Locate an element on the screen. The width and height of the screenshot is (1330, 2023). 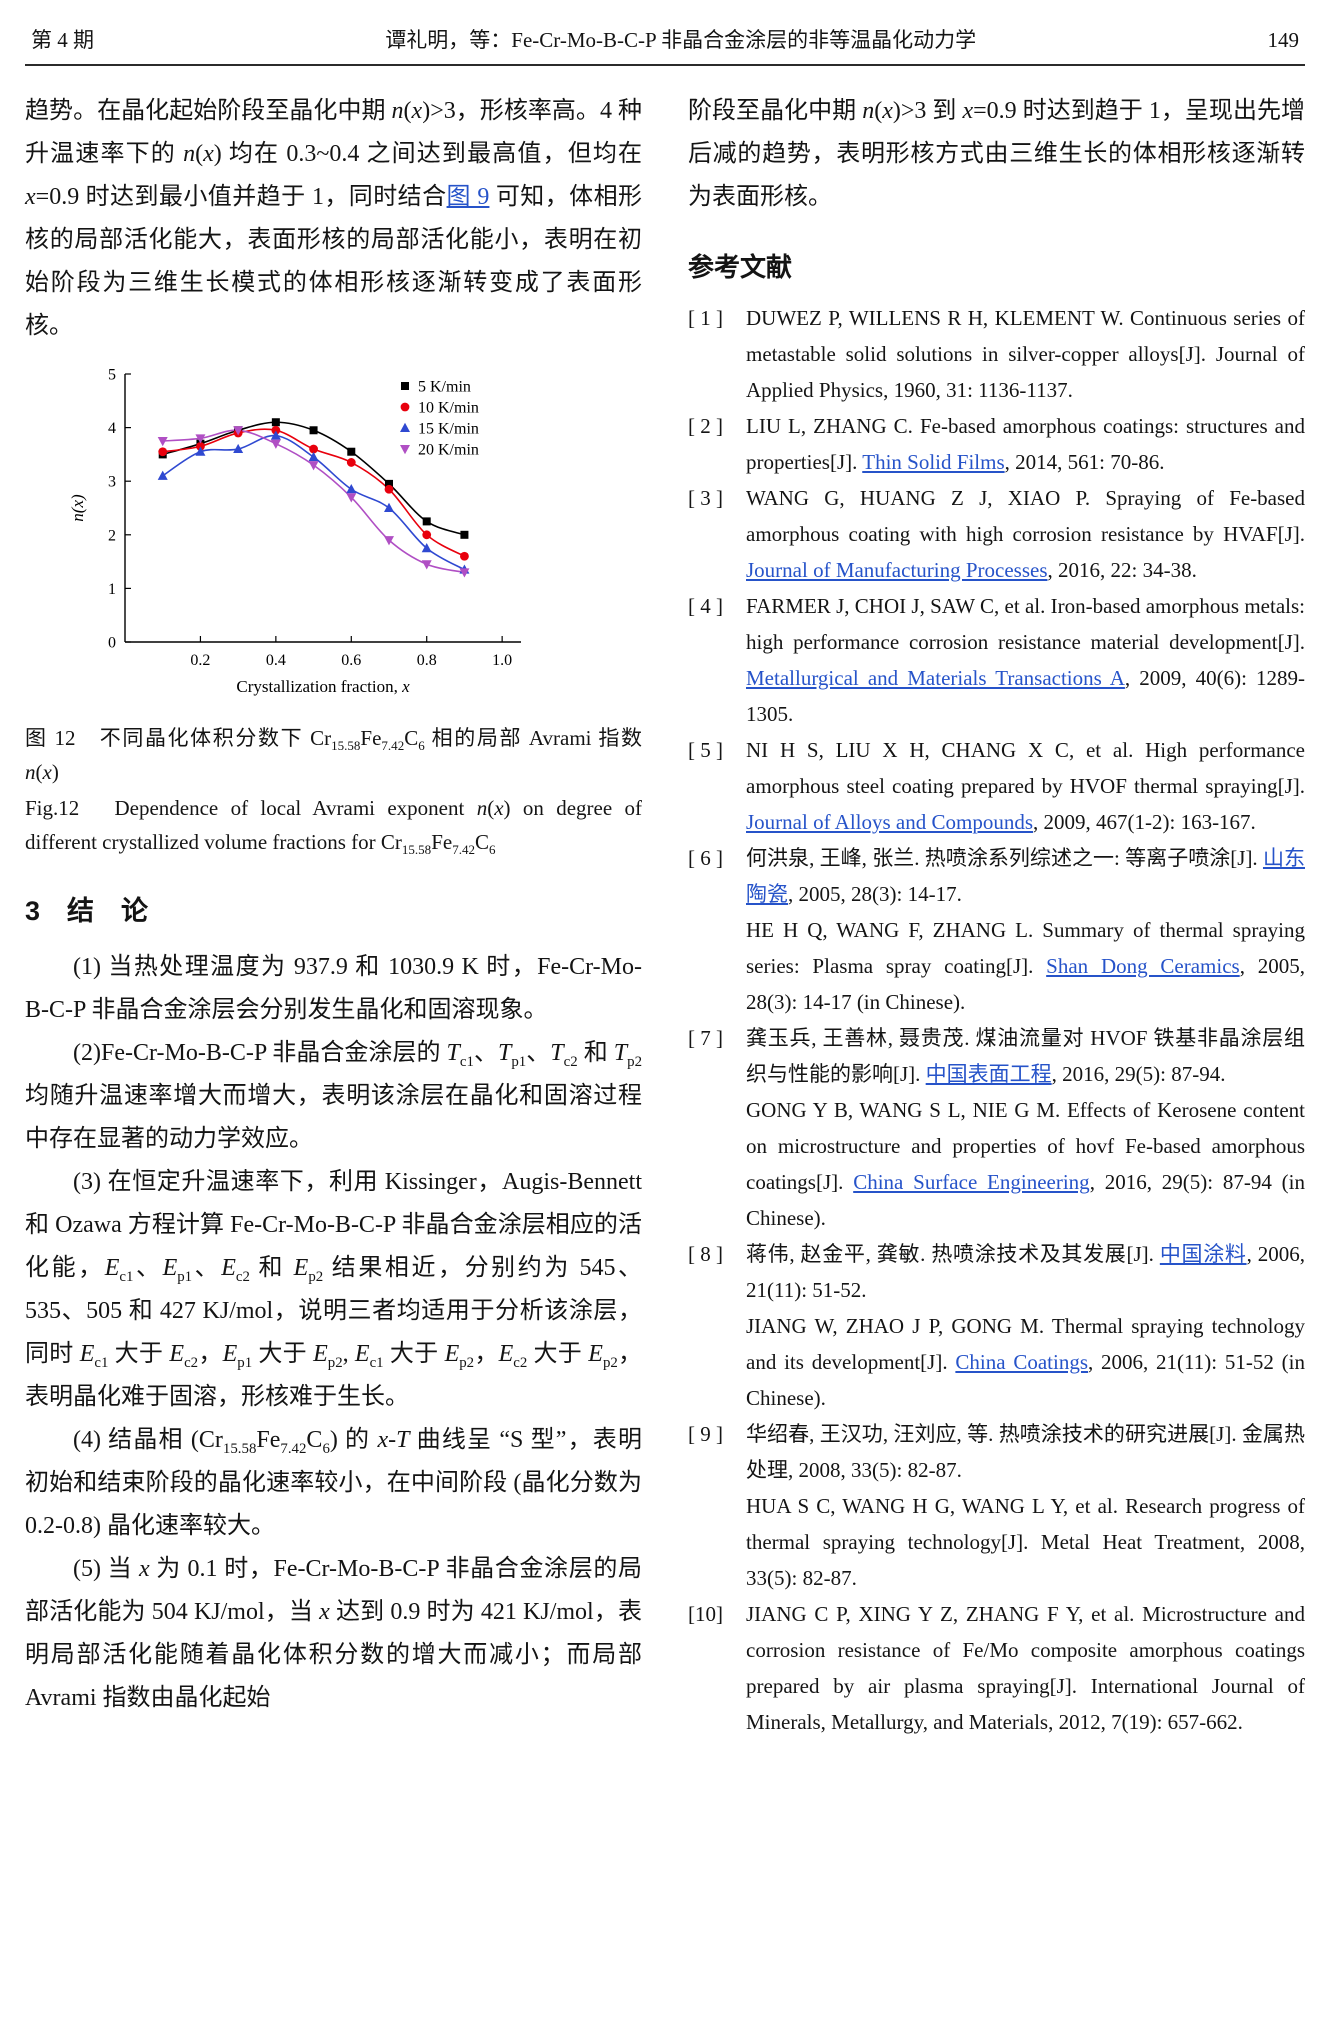
reference-label: [ 6 ] is located at coordinates (705, 858).